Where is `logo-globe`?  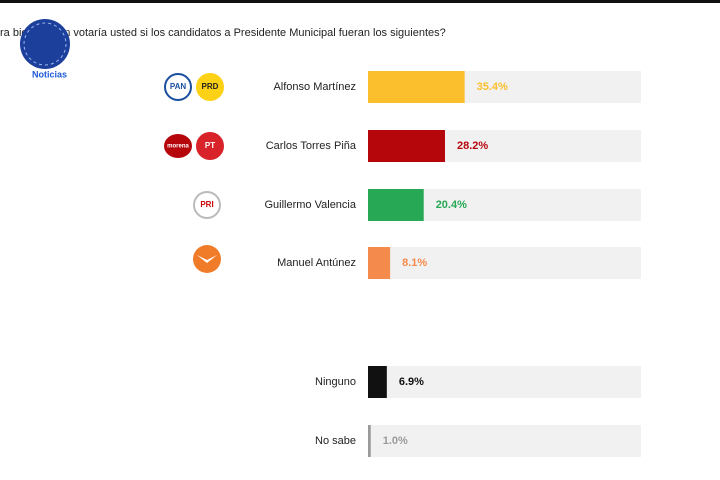 logo-globe is located at coordinates (45, 44).